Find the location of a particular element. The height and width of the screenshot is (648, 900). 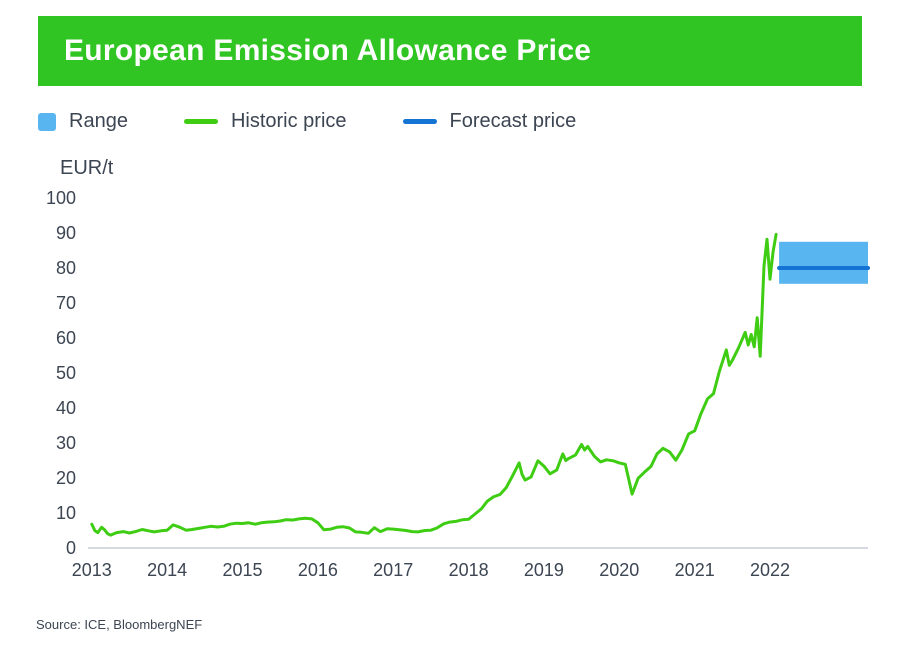

legend-label-range: Range is located at coordinates (98, 121).